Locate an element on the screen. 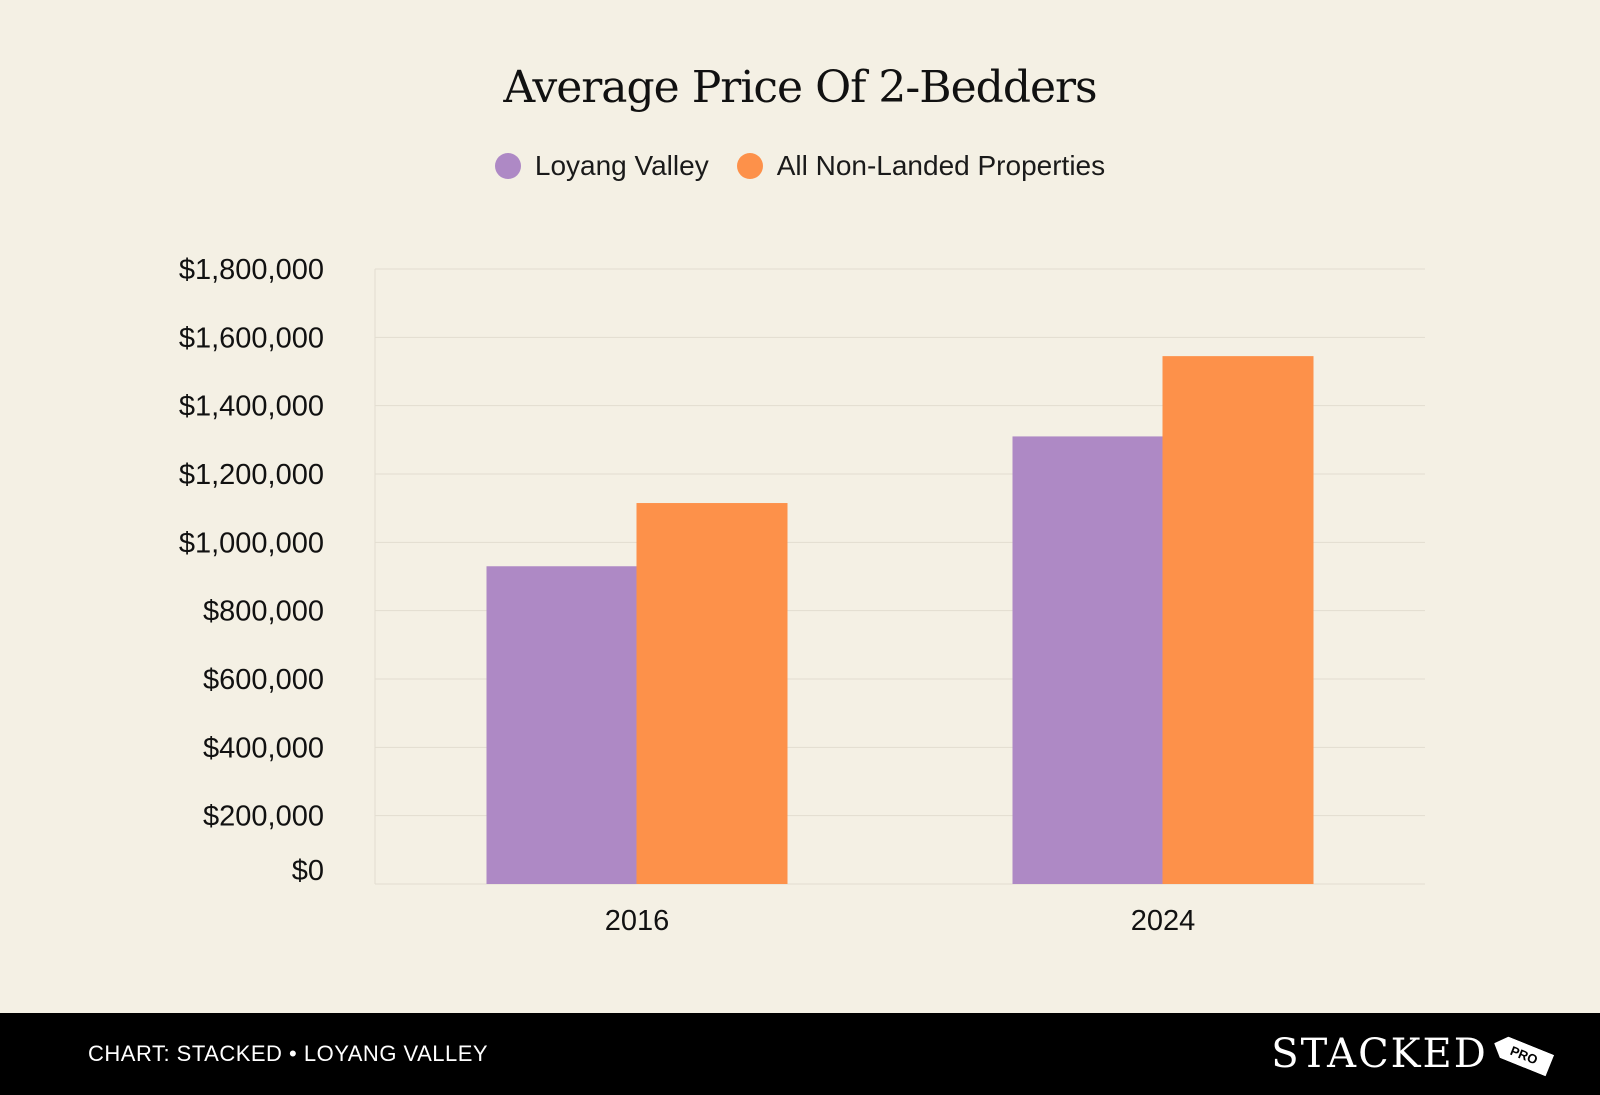 This screenshot has height=1095, width=1600. y-tick-label: $1,000,000 is located at coordinates (251, 543).